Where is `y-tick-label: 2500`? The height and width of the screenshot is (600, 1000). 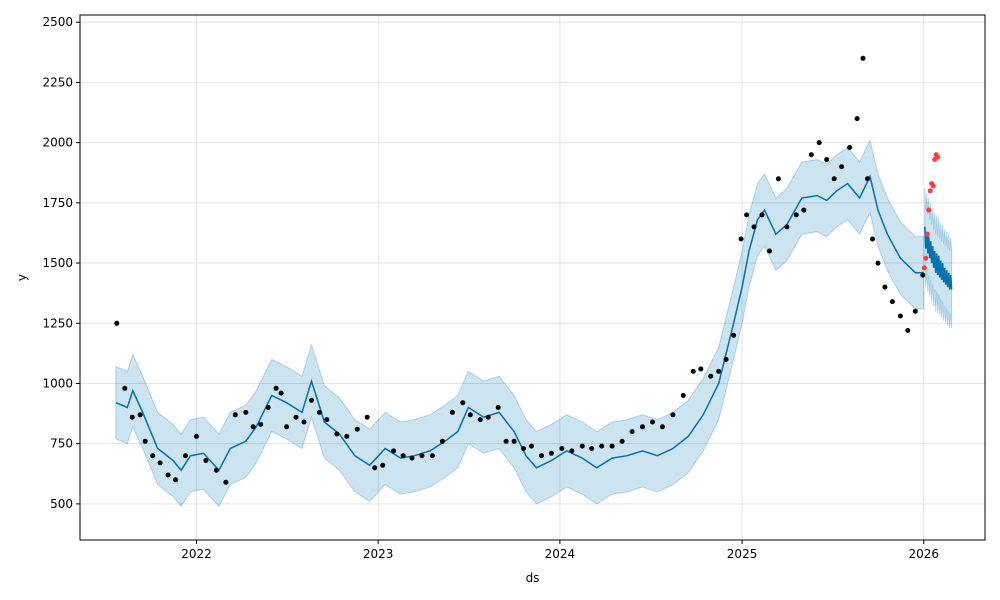 y-tick-label: 2500 is located at coordinates (57, 22).